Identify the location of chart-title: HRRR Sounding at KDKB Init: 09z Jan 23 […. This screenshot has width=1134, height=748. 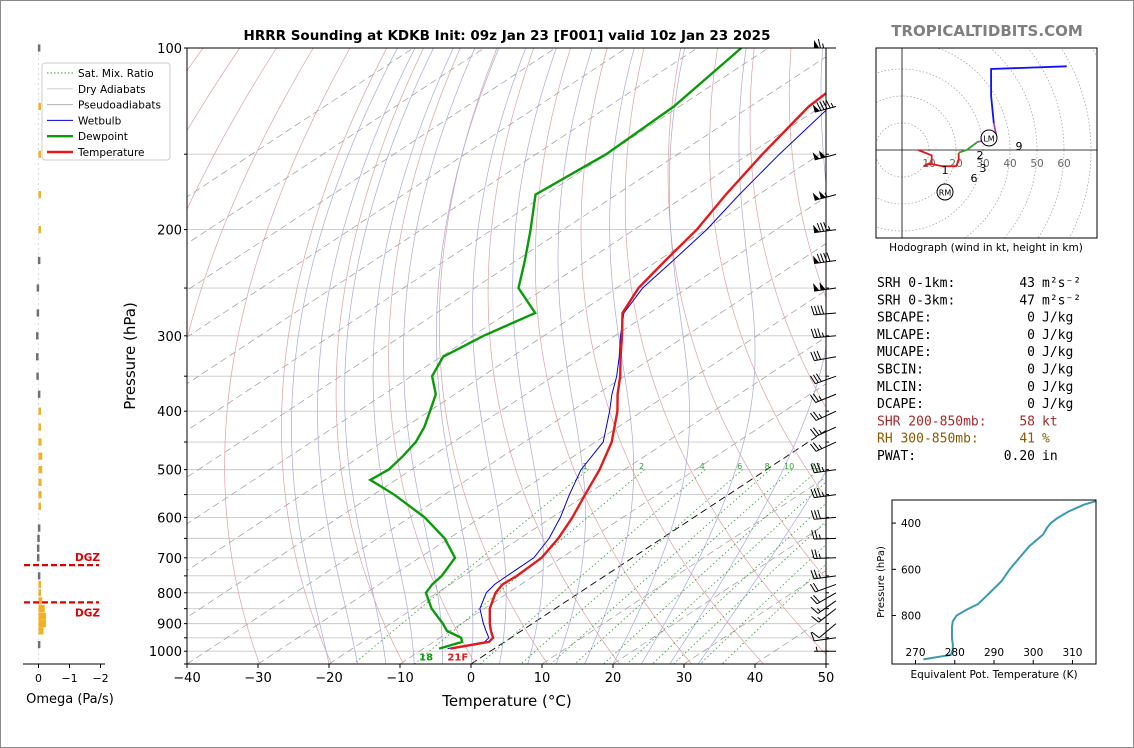
(507, 36).